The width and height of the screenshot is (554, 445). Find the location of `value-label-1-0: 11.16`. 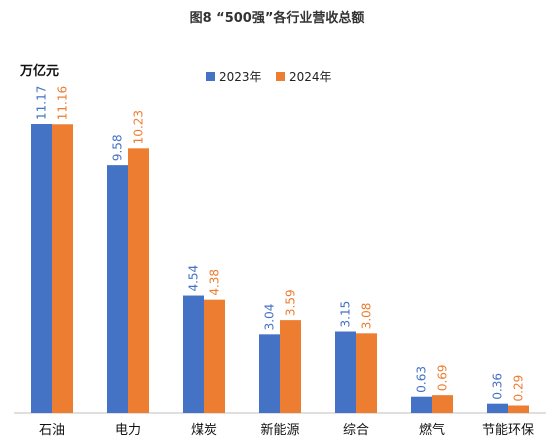

value-label-1-0: 11.16 is located at coordinates (63, 103).